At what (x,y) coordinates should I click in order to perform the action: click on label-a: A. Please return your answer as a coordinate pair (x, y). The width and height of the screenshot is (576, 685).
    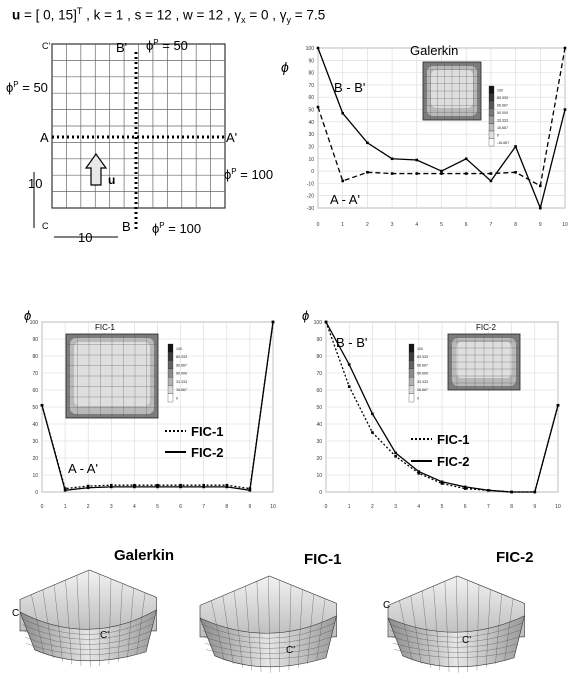
    Looking at the image, I should click on (44, 137).